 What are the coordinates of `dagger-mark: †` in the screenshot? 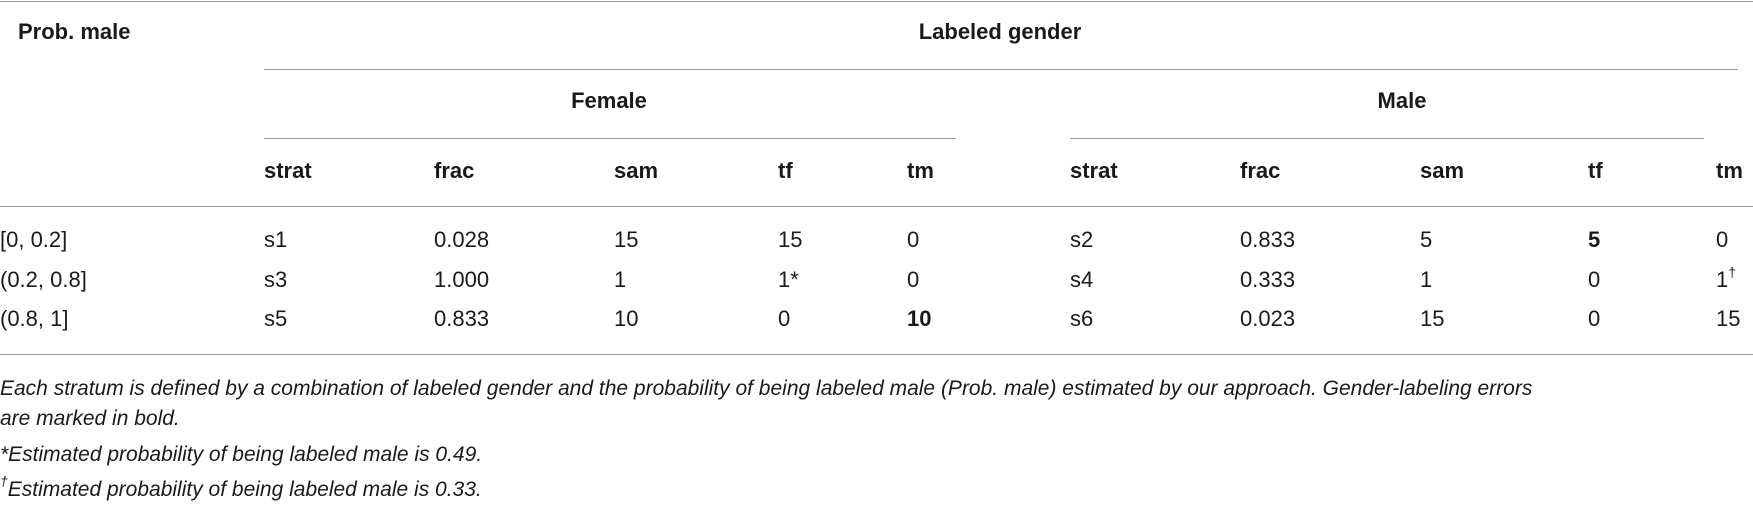 It's located at (4, 481).